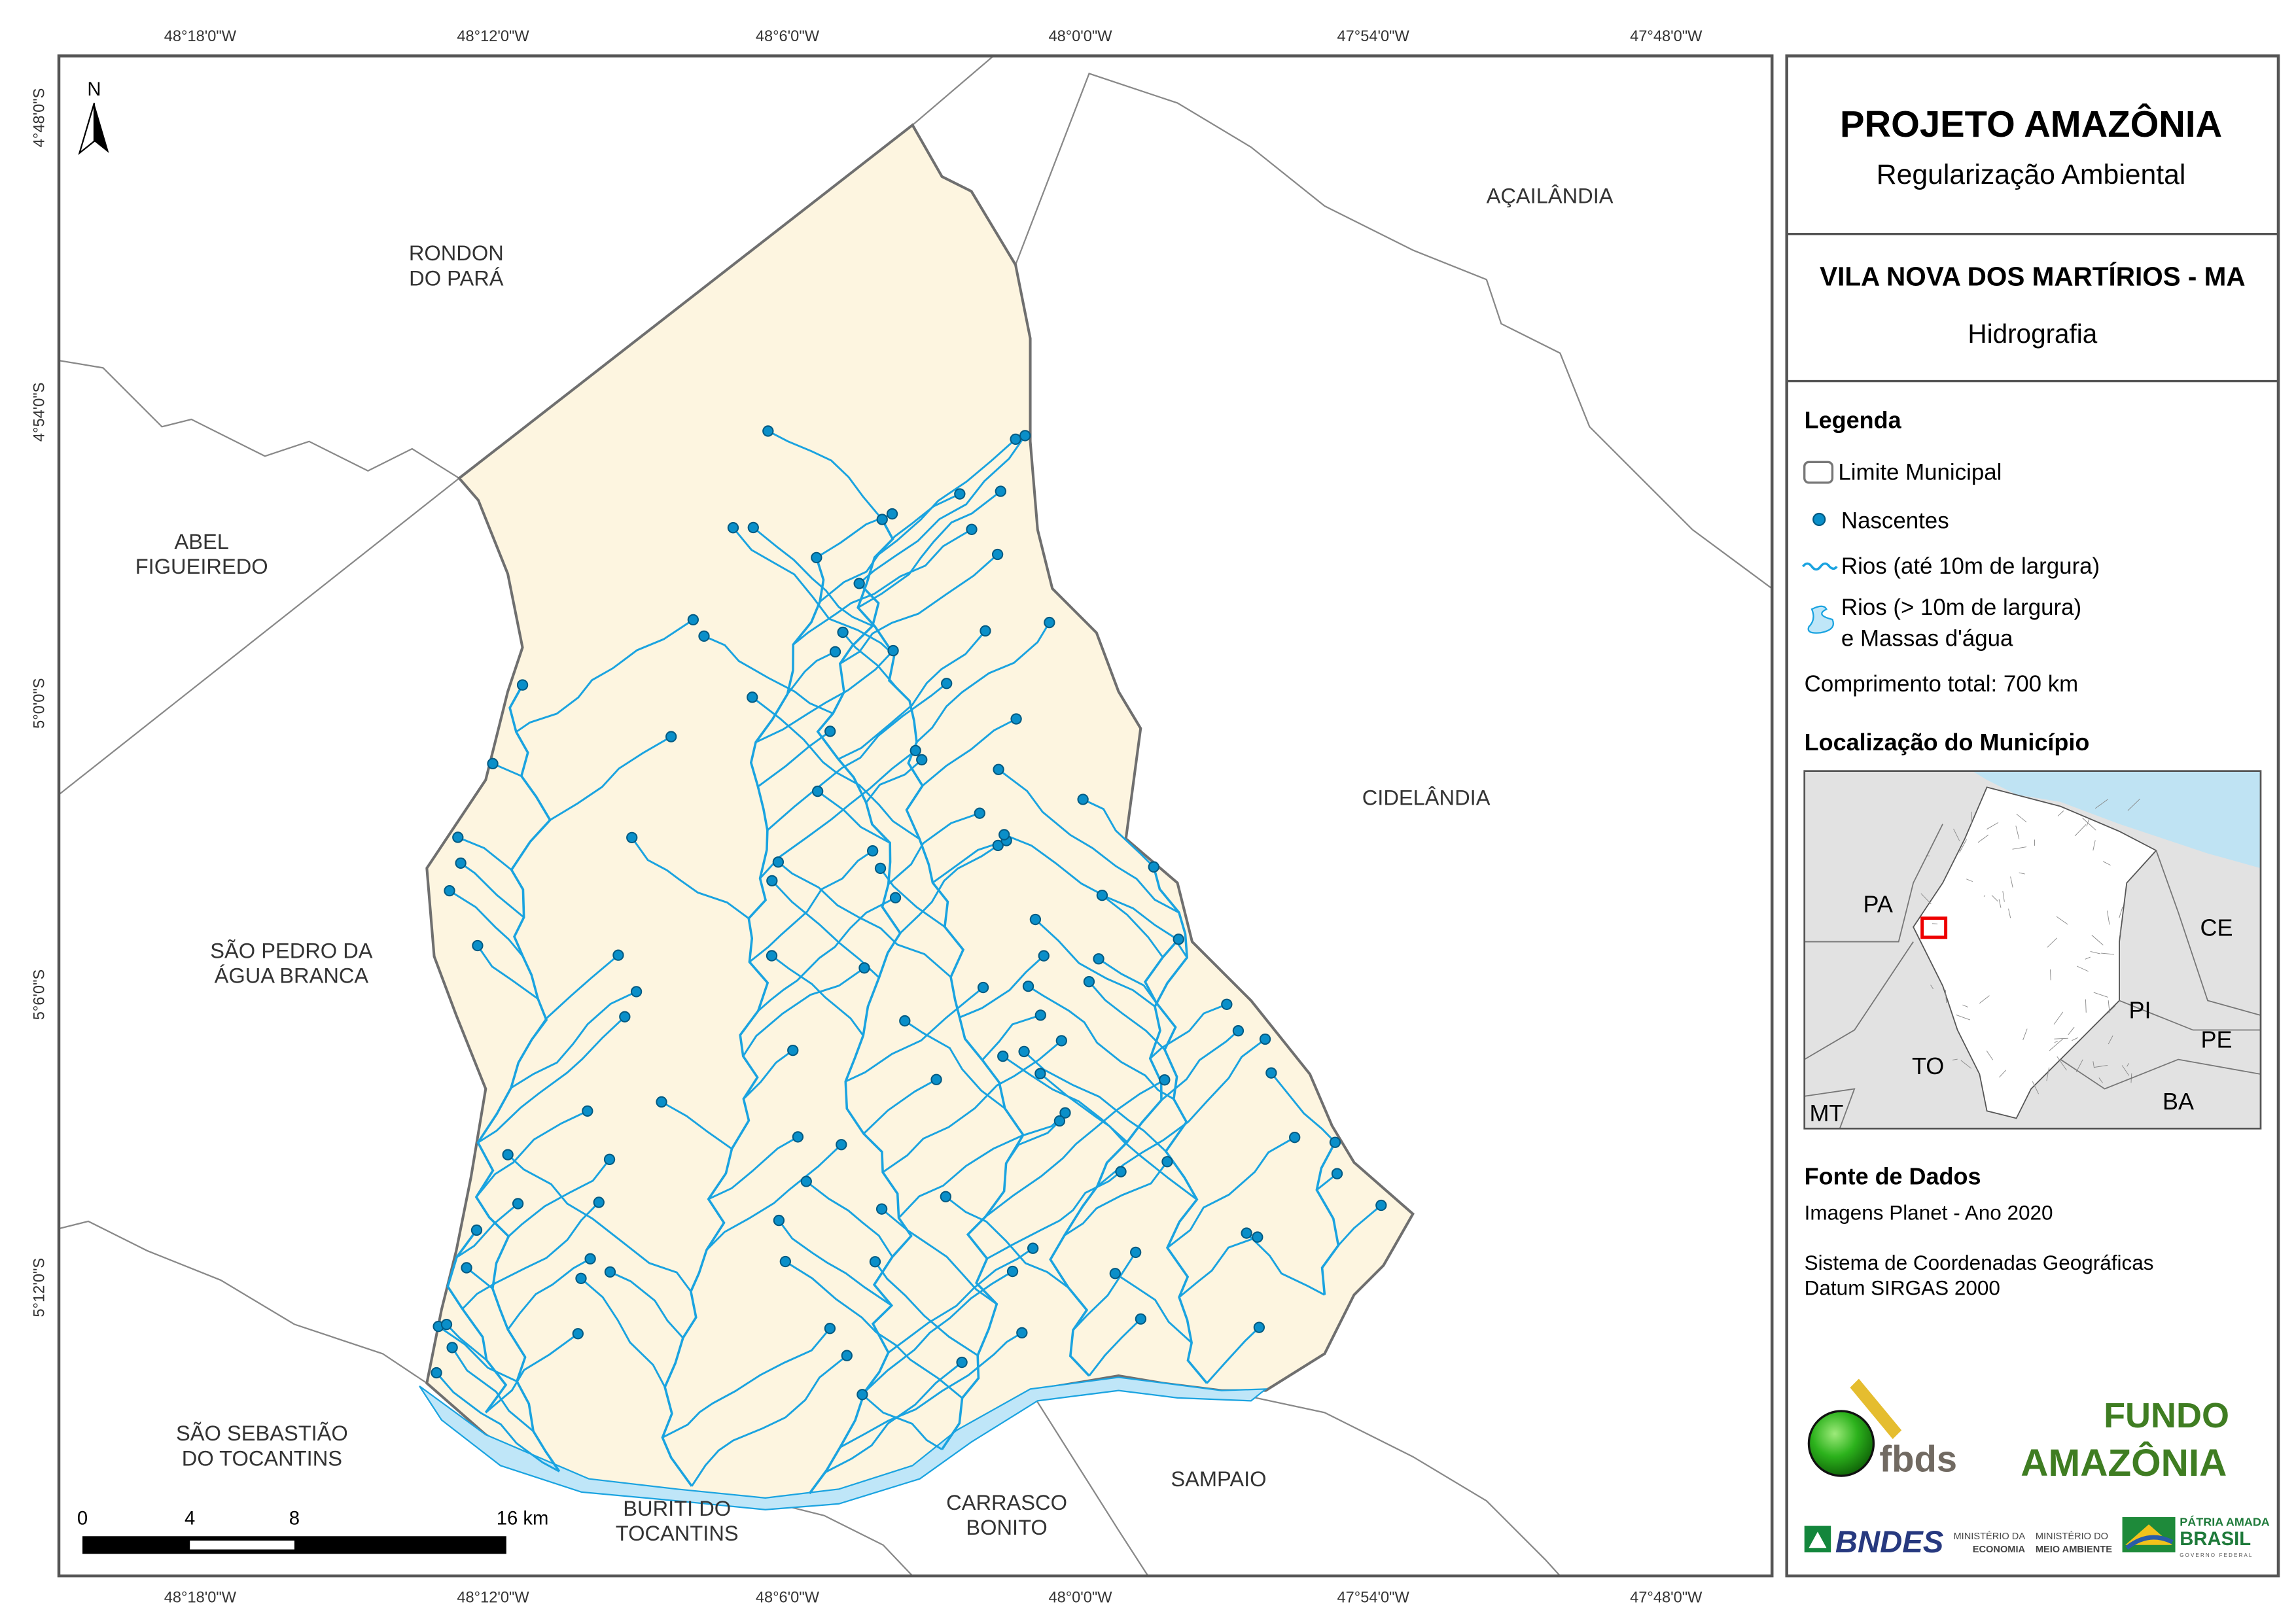 The width and height of the screenshot is (2296, 1623). What do you see at coordinates (457, 253) in the screenshot?
I see `label-rondon: RONDON` at bounding box center [457, 253].